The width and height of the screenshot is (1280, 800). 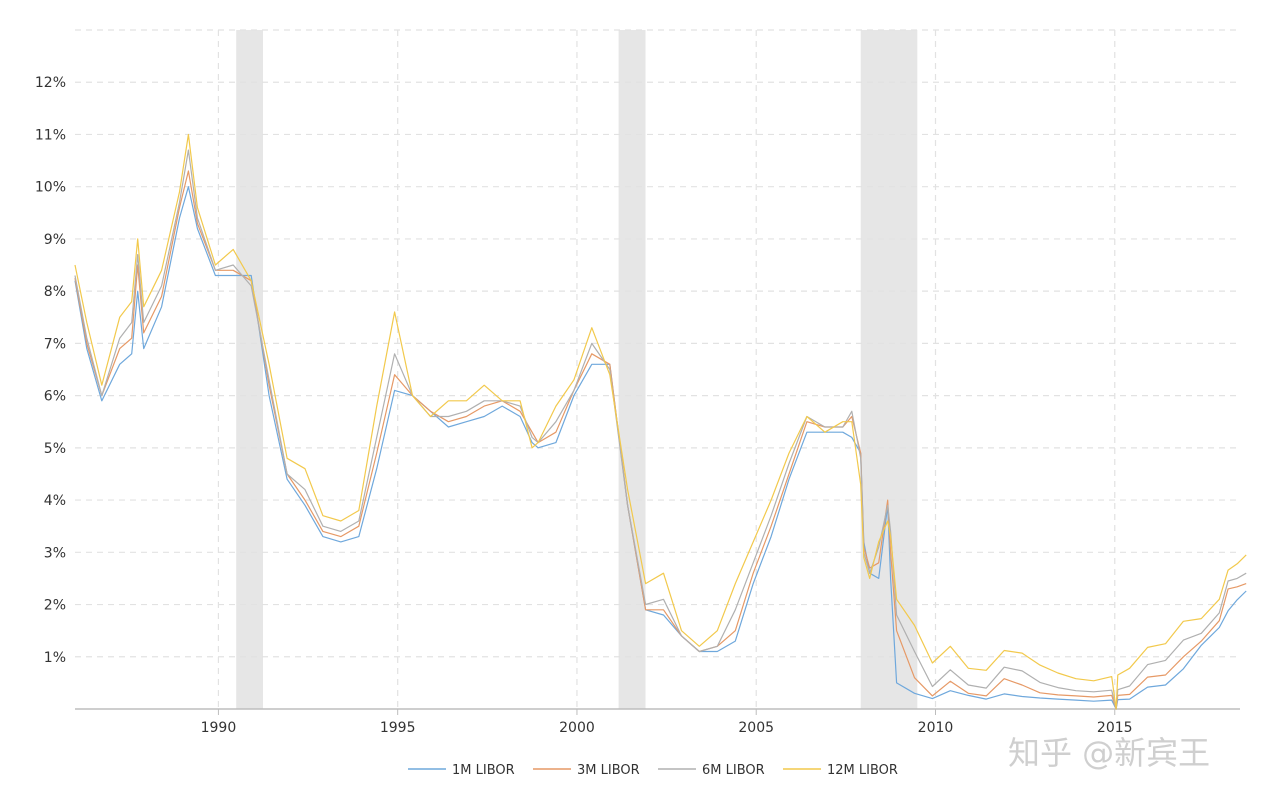 What do you see at coordinates (577, 728) in the screenshot?
I see `x-tick-label: 2000` at bounding box center [577, 728].